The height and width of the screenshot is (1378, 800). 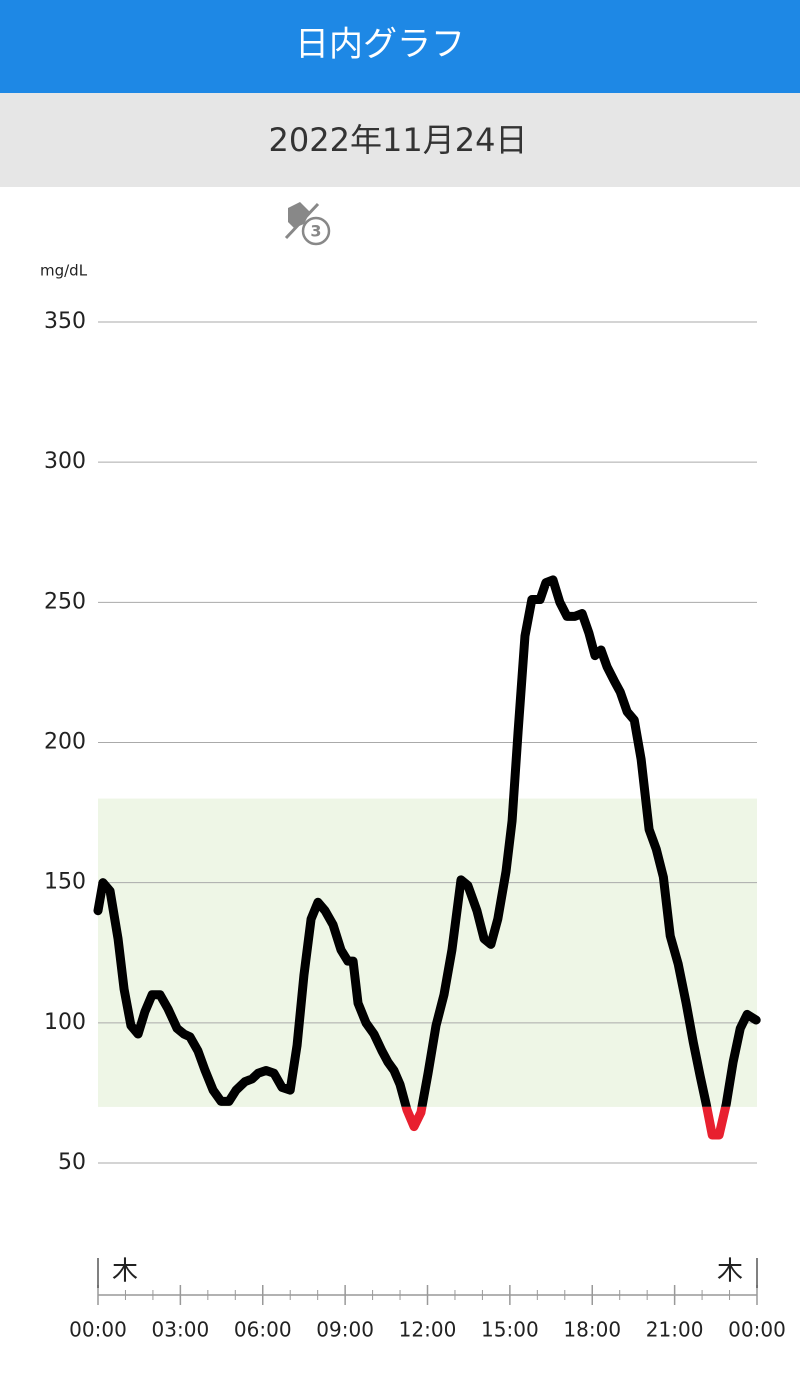 I want to click on y-tick-label: 250, so click(x=65, y=601).